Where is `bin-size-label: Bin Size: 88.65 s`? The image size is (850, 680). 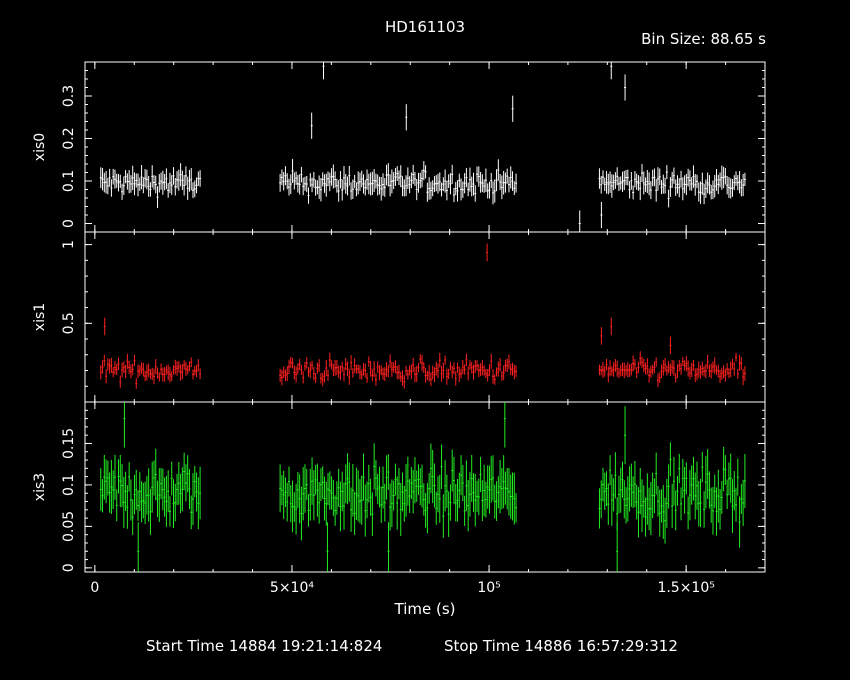
bin-size-label: Bin Size: 88.65 s is located at coordinates (703, 39).